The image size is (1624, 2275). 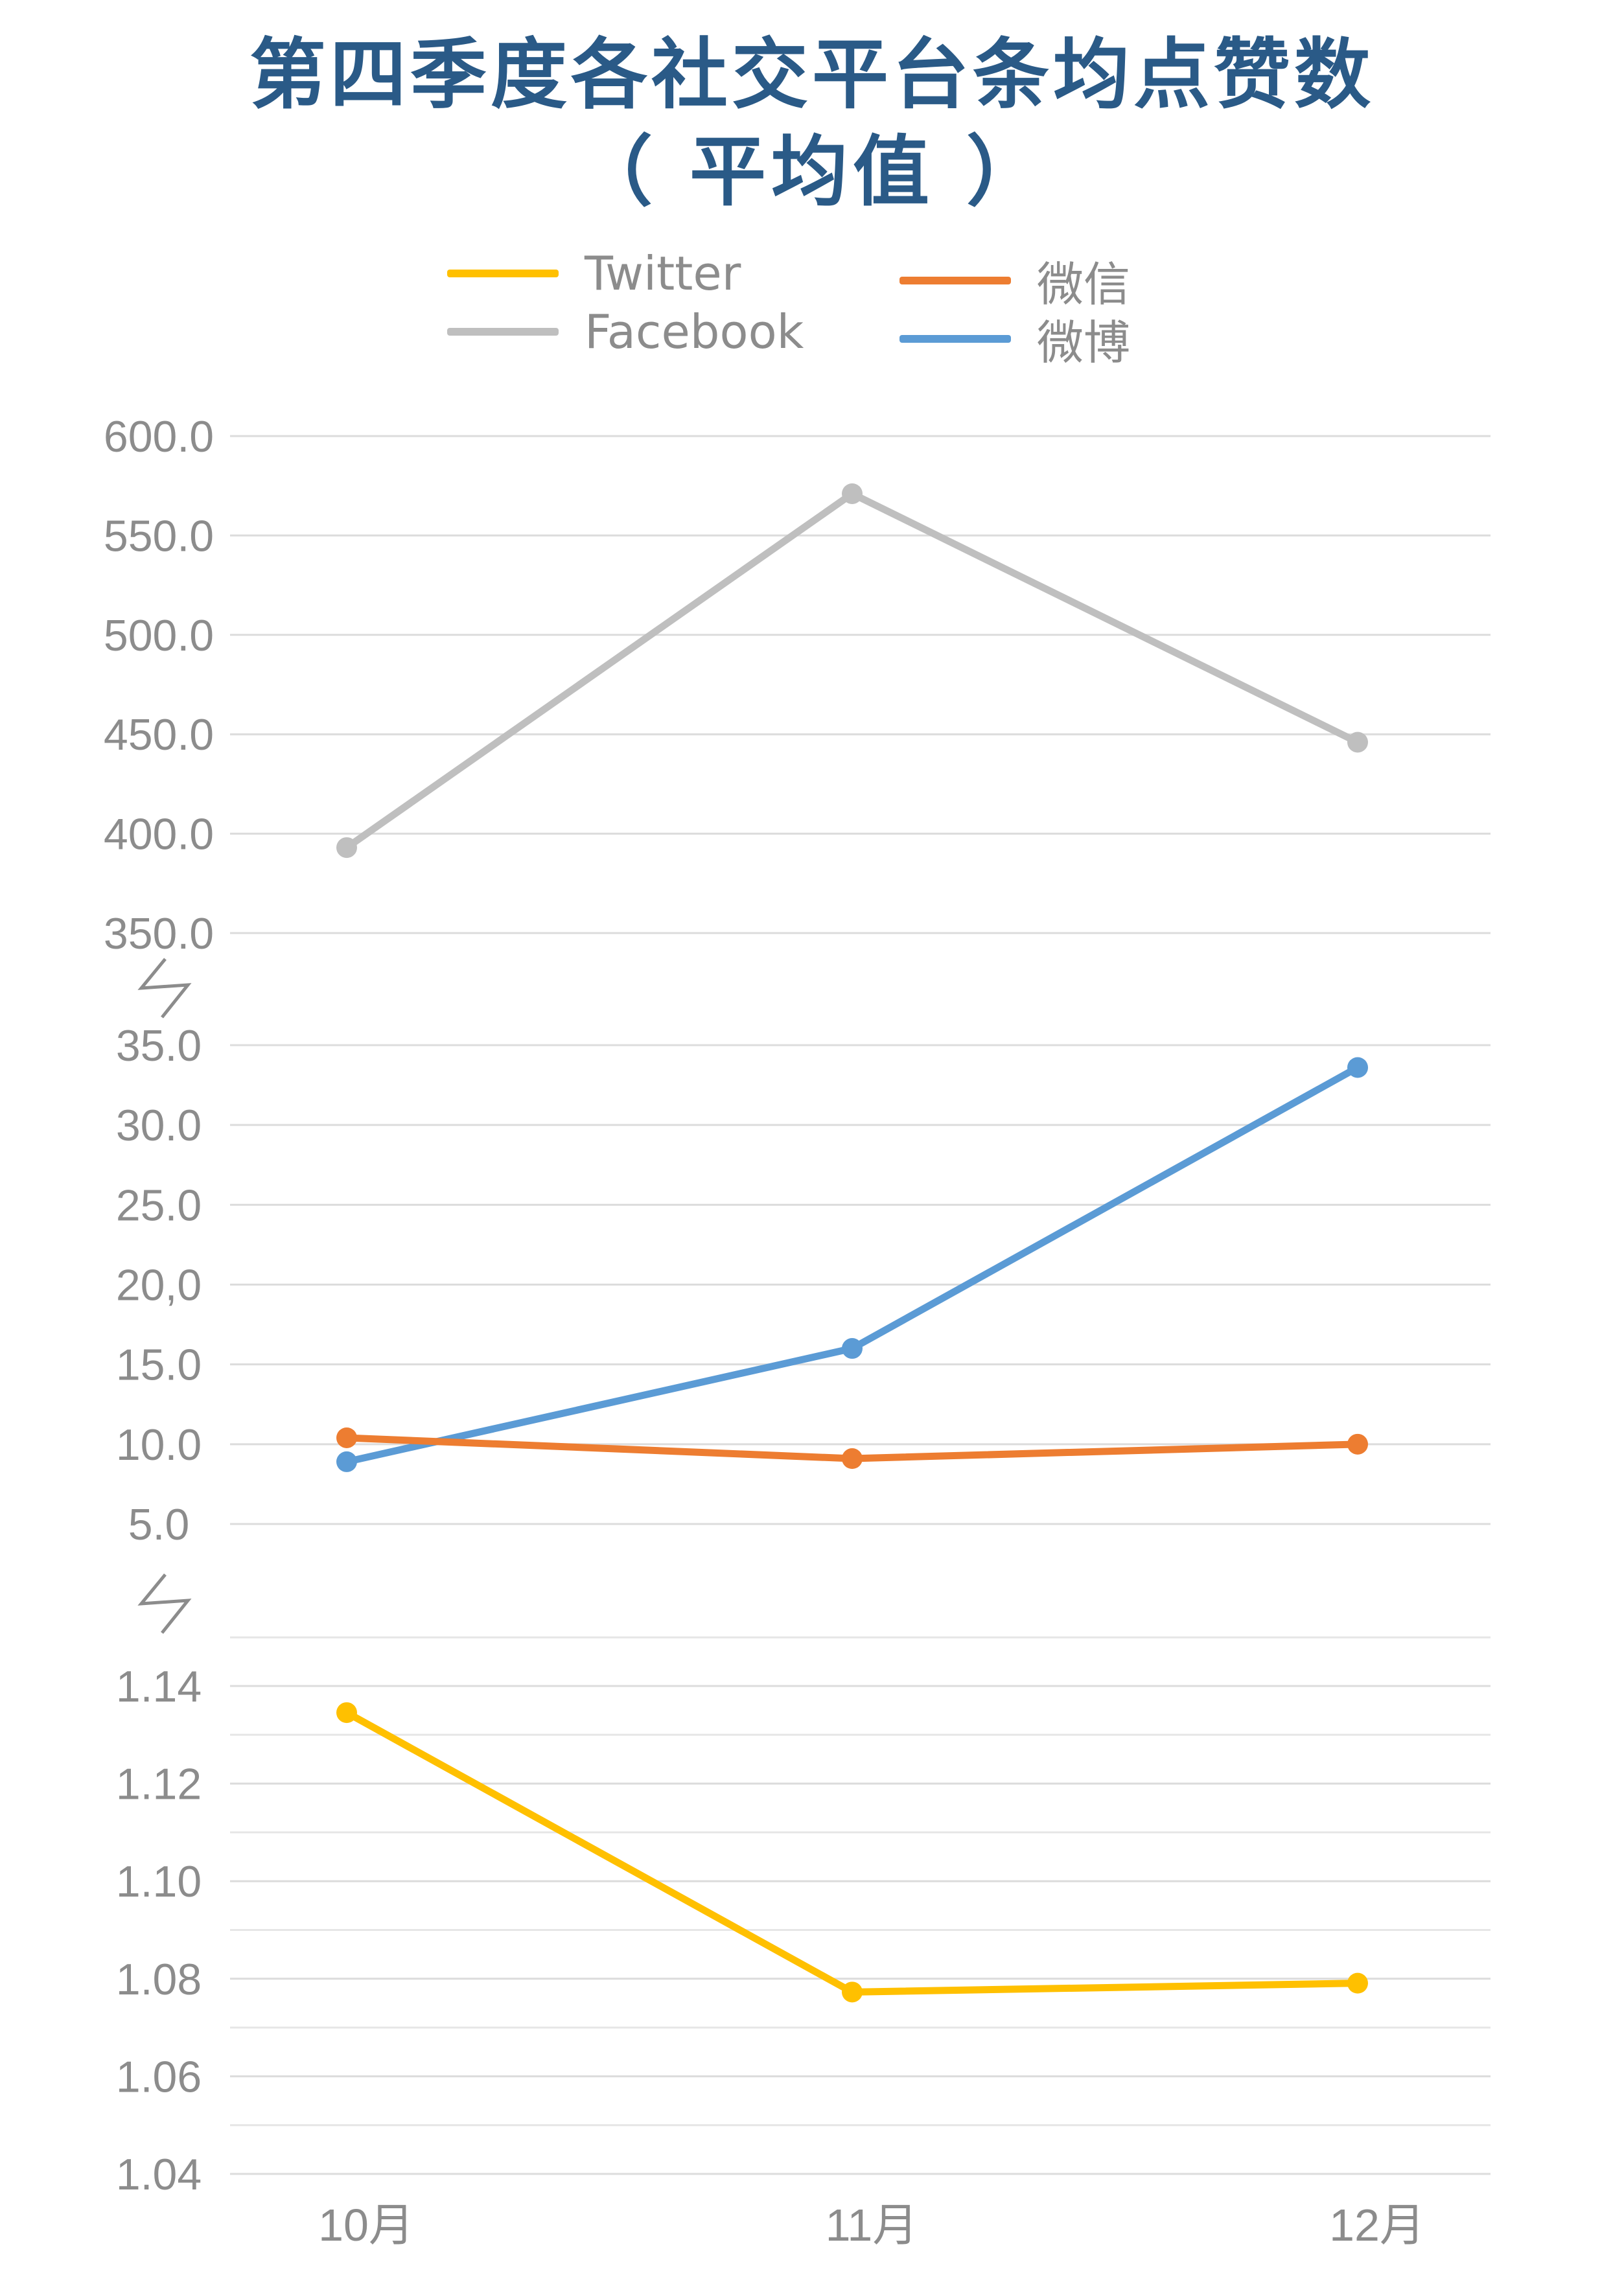 What do you see at coordinates (955, 338) in the screenshot?
I see `legend-swatch-weibo` at bounding box center [955, 338].